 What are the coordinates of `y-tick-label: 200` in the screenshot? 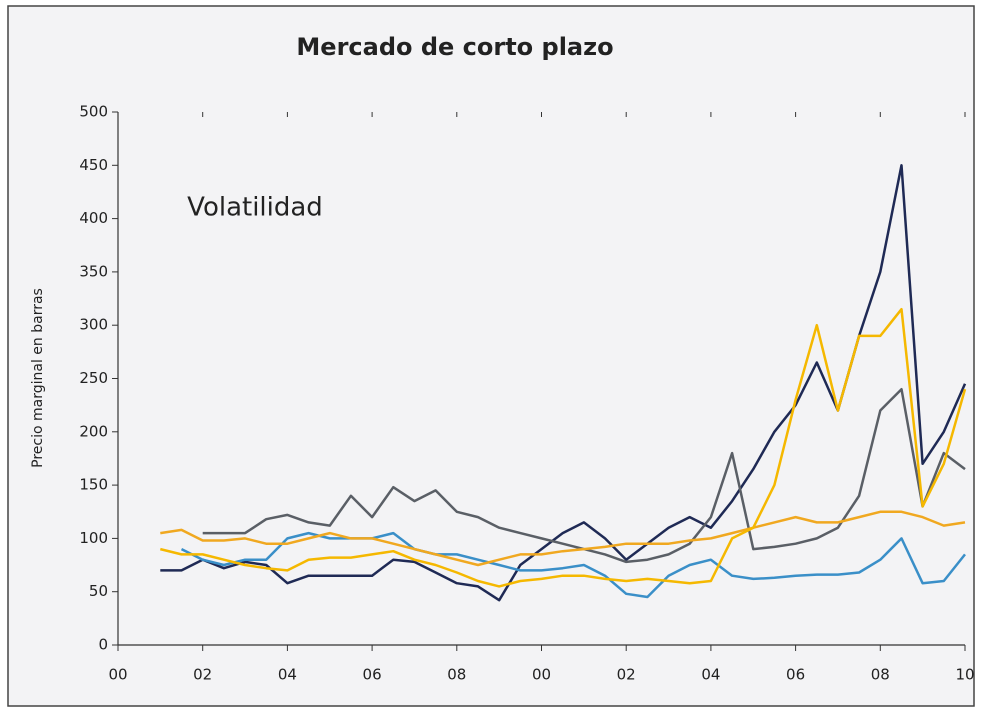 It's located at (93, 431).